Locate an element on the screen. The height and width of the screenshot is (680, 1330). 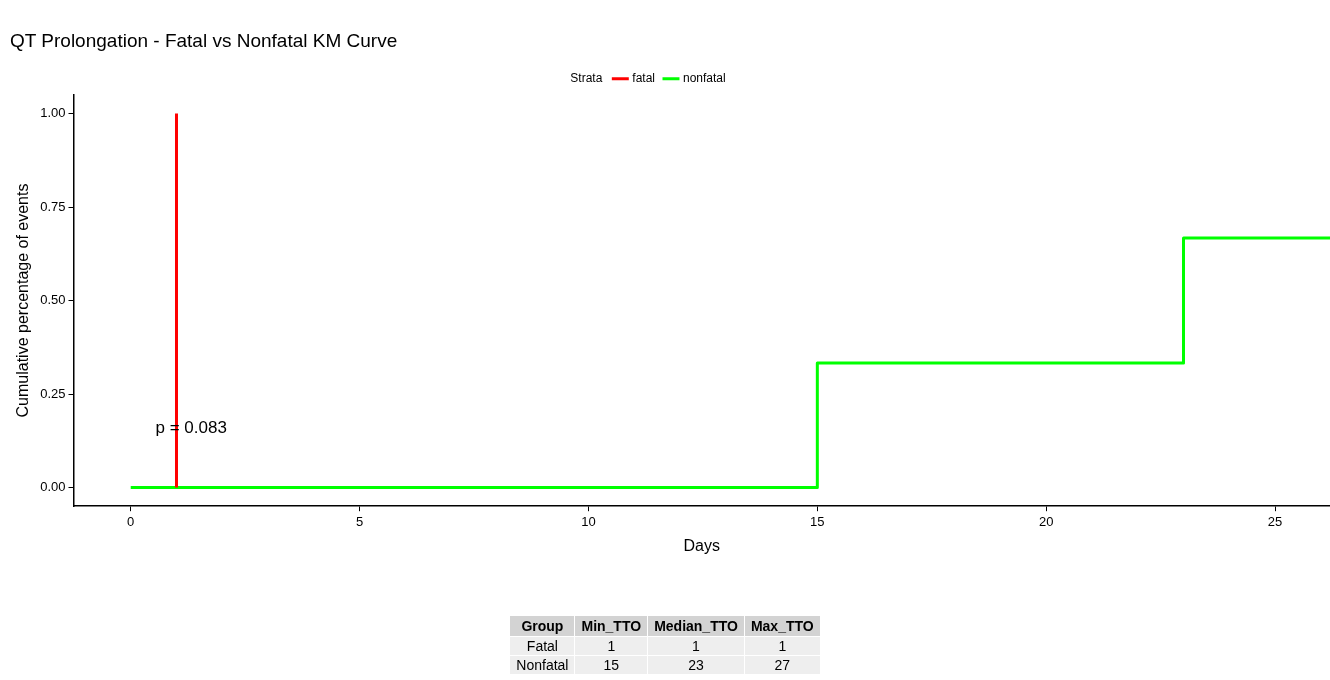
legend-label: fatal is located at coordinates (643, 78).